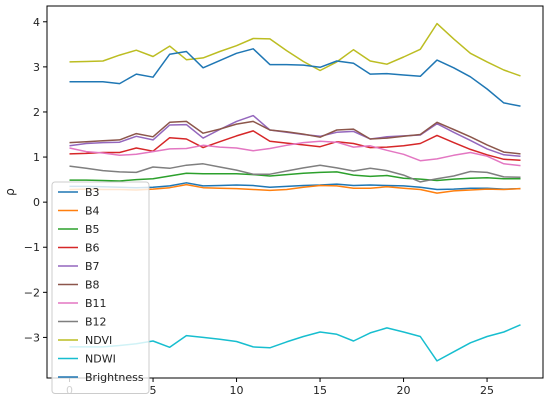 The width and height of the screenshot is (550, 402). What do you see at coordinates (92, 211) in the screenshot?
I see `legend-label-b4: B4` at bounding box center [92, 211].